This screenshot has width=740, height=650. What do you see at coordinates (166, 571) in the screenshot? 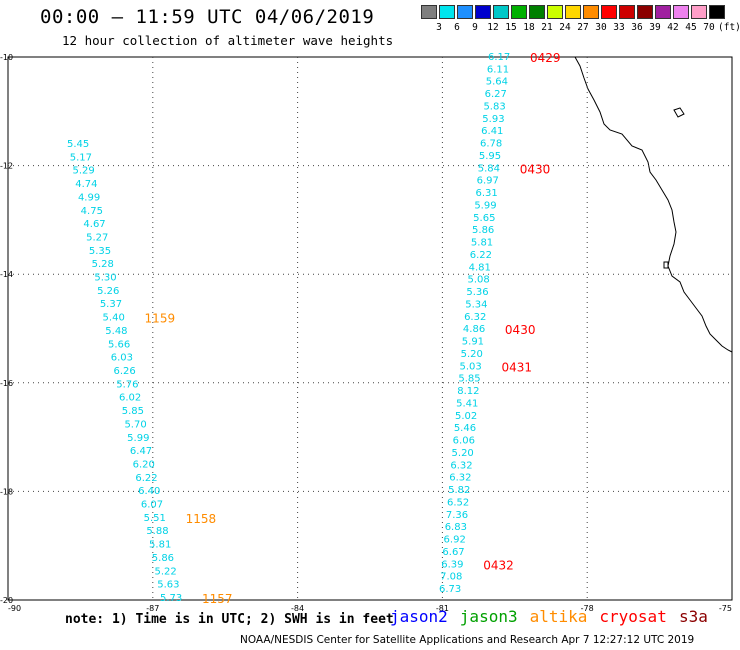
I see `track-west-swh-value: 5.22` at bounding box center [166, 571].